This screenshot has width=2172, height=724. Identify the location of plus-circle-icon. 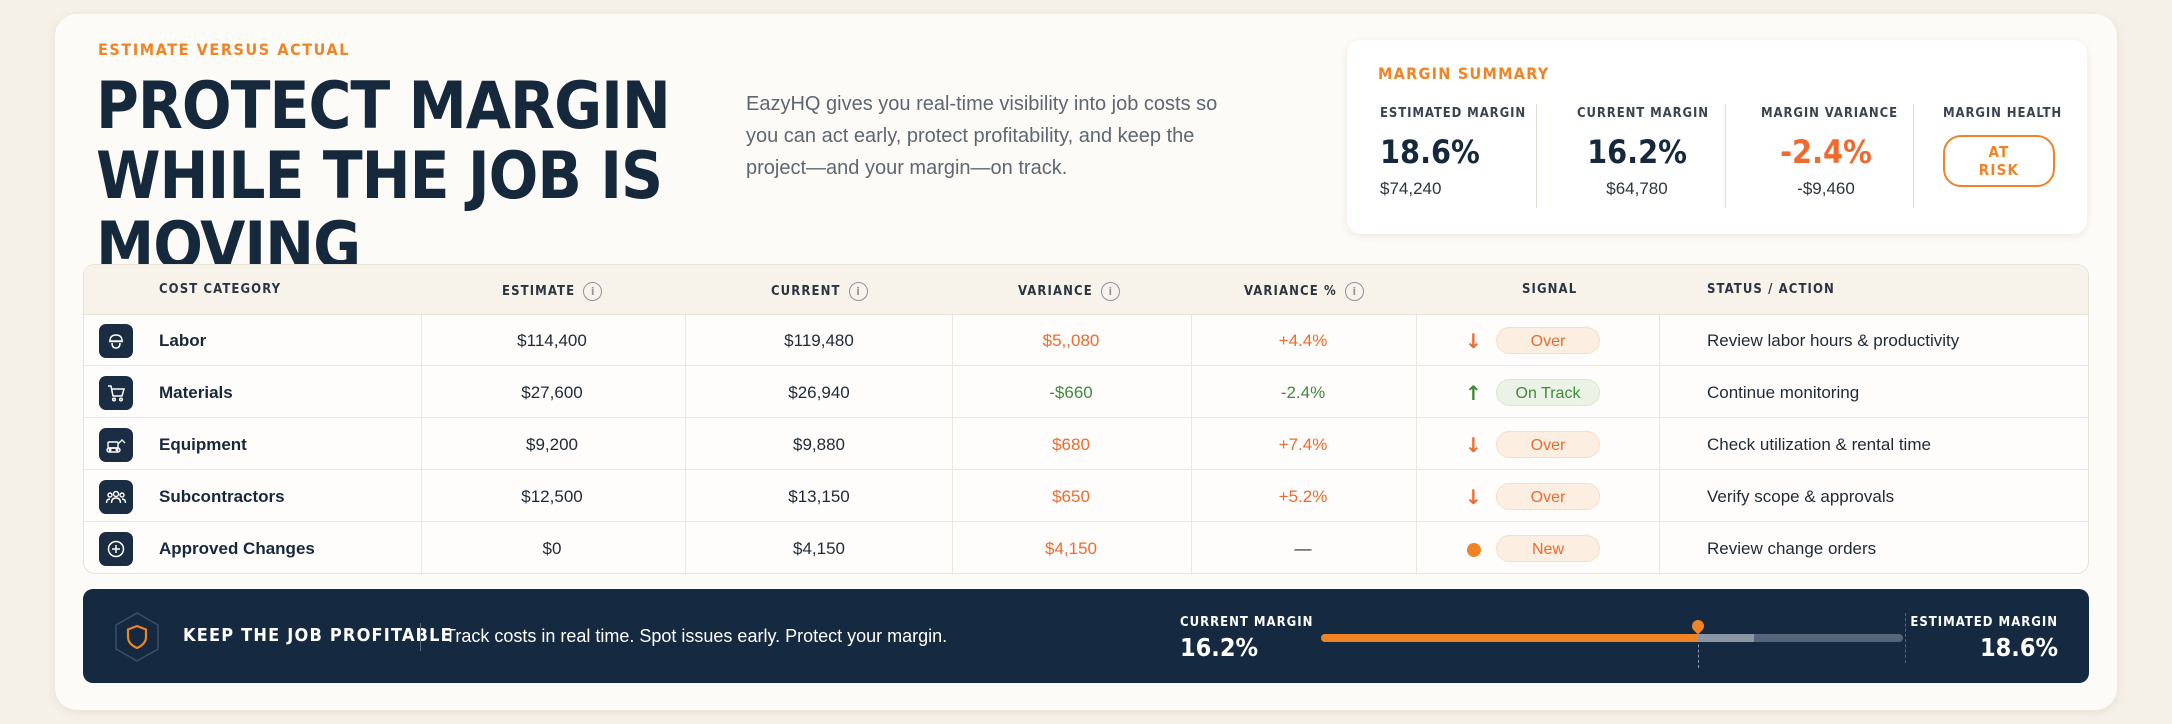
(116, 549).